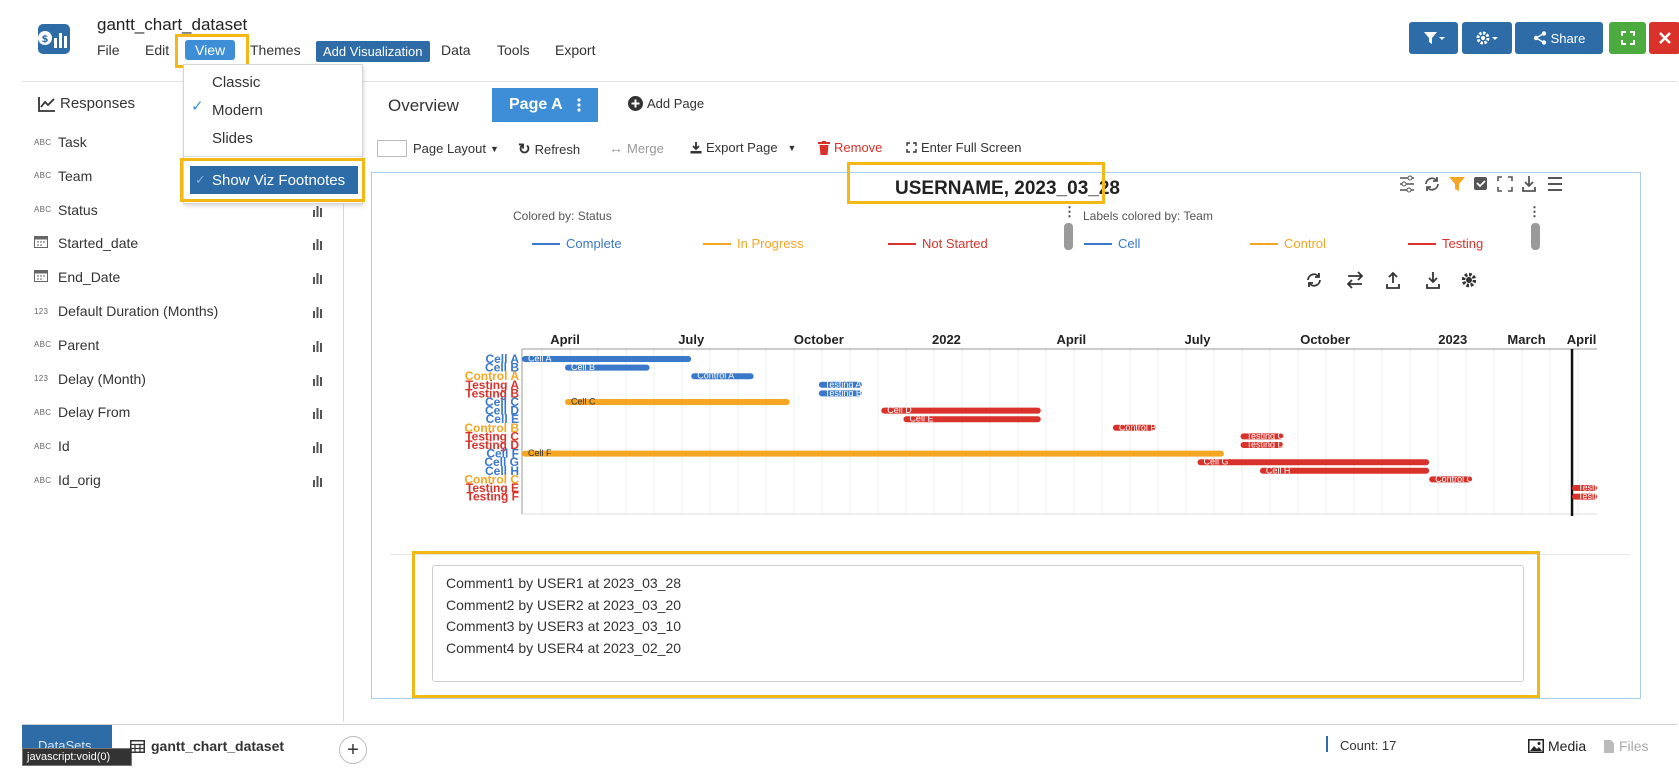 The image size is (1679, 781). What do you see at coordinates (1627, 38) in the screenshot?
I see `fullscreen-button` at bounding box center [1627, 38].